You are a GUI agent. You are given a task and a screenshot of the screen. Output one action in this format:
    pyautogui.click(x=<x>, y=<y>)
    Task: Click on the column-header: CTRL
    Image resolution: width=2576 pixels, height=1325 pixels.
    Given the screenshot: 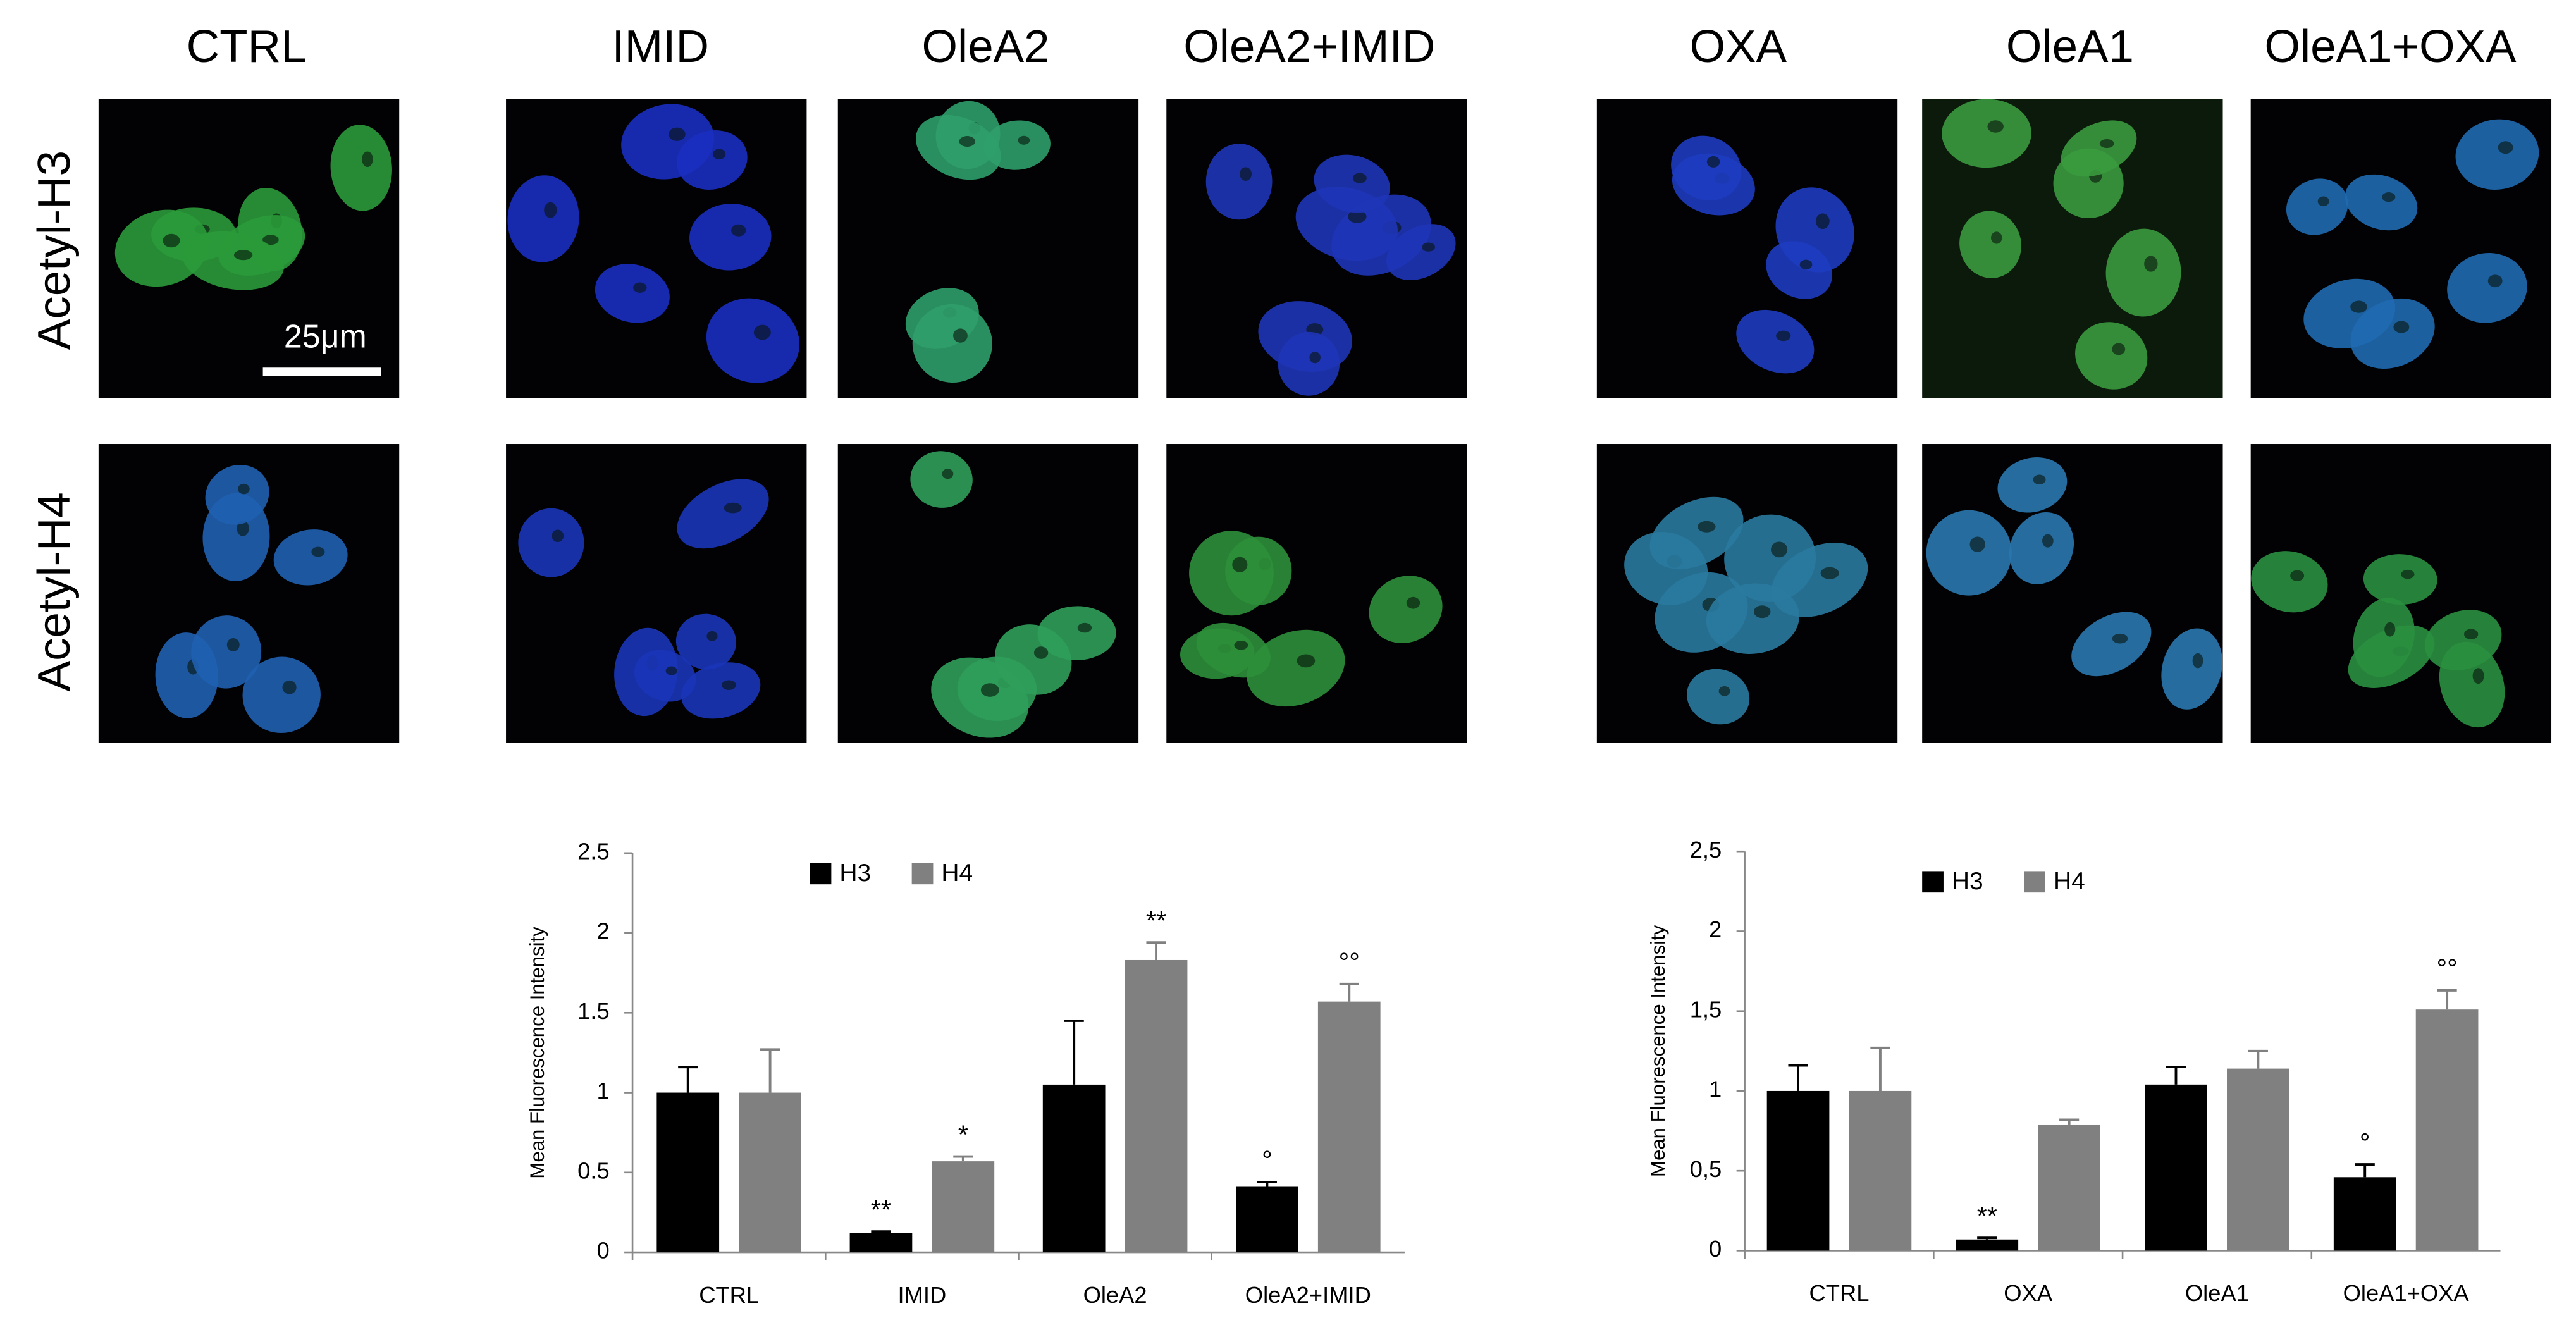 What is the action you would take?
    pyautogui.click(x=247, y=47)
    